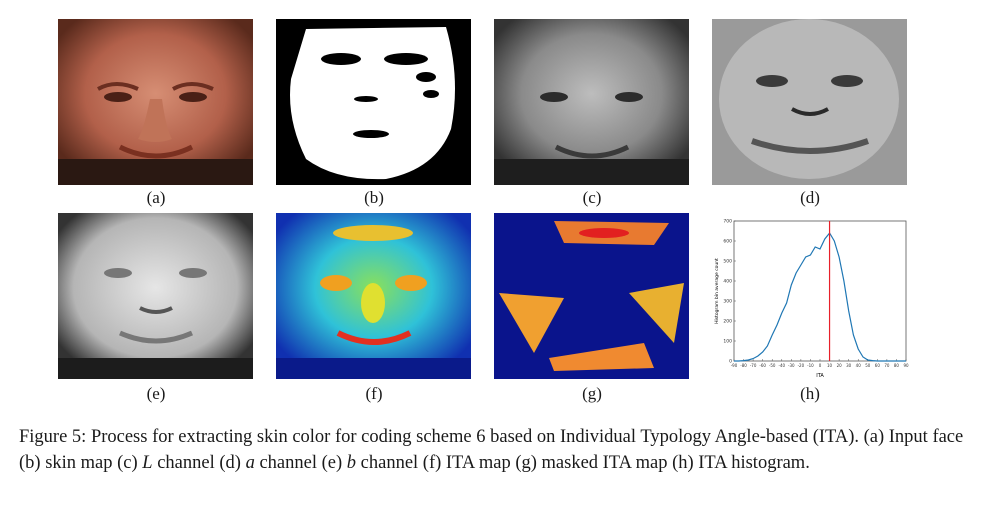 This screenshot has width=984, height=532. I want to click on y-axis-label: Histogram bin average count, so click(717, 291).